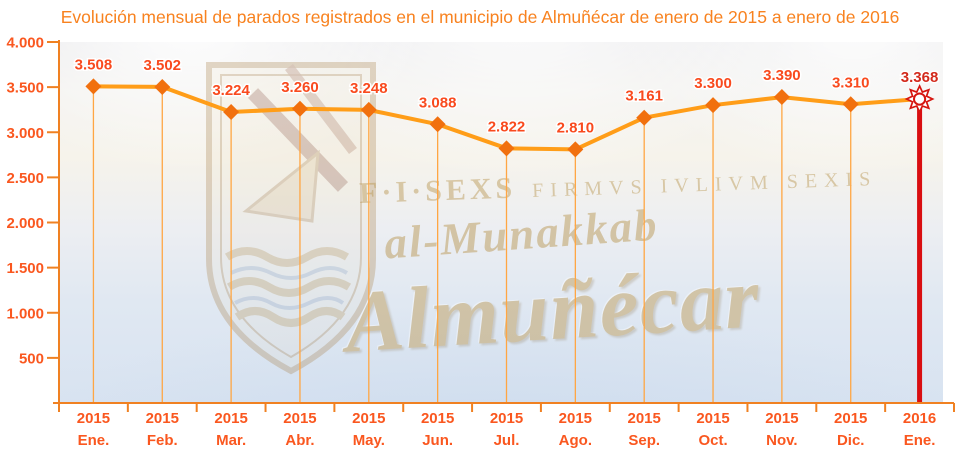  What do you see at coordinates (162, 65) in the screenshot?
I see `data-point-label: 3.502` at bounding box center [162, 65].